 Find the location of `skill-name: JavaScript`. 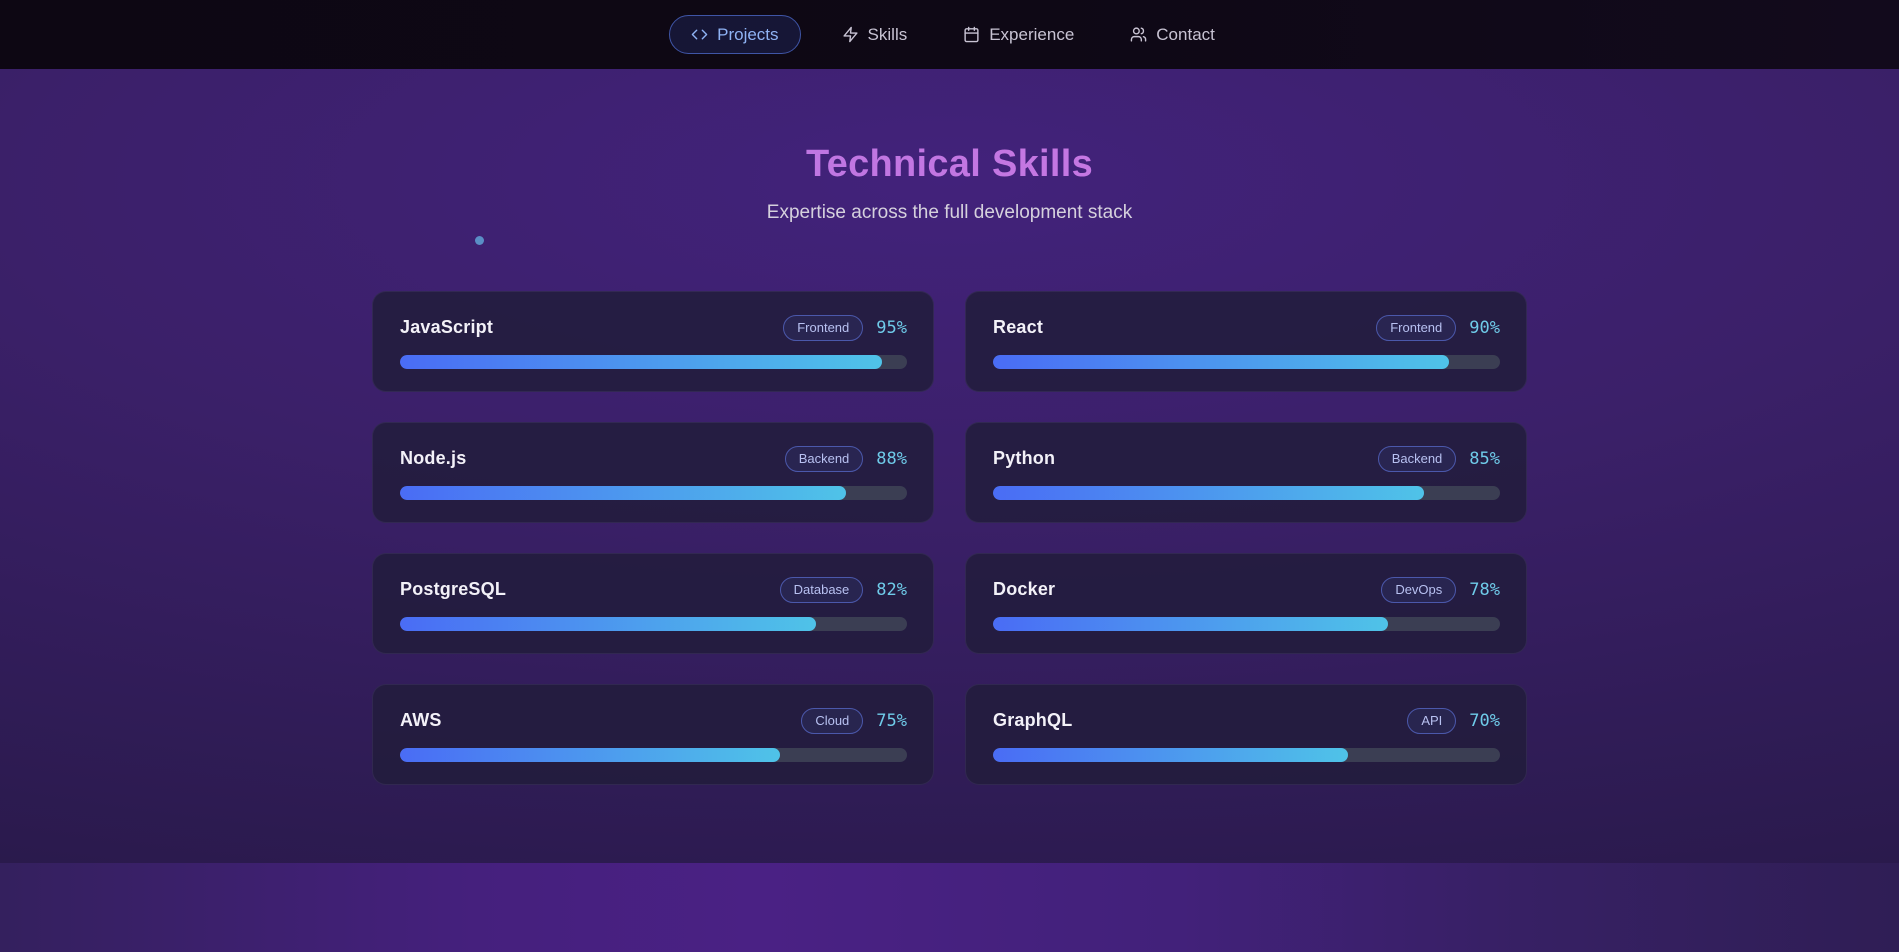

skill-name: JavaScript is located at coordinates (447, 327).